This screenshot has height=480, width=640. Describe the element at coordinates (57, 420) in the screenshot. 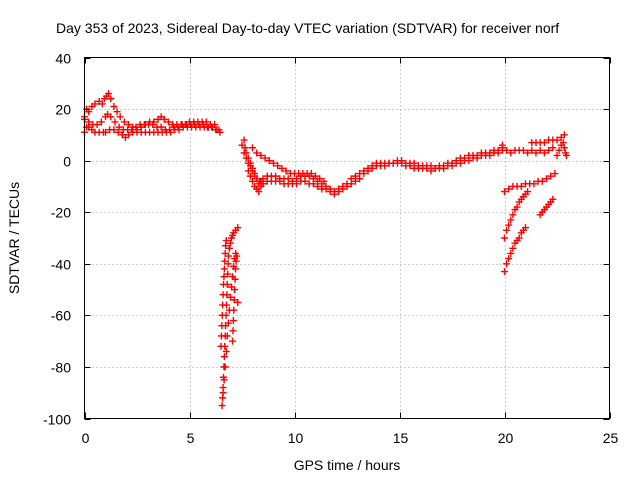

I see `y-tick-label: -100` at that location.